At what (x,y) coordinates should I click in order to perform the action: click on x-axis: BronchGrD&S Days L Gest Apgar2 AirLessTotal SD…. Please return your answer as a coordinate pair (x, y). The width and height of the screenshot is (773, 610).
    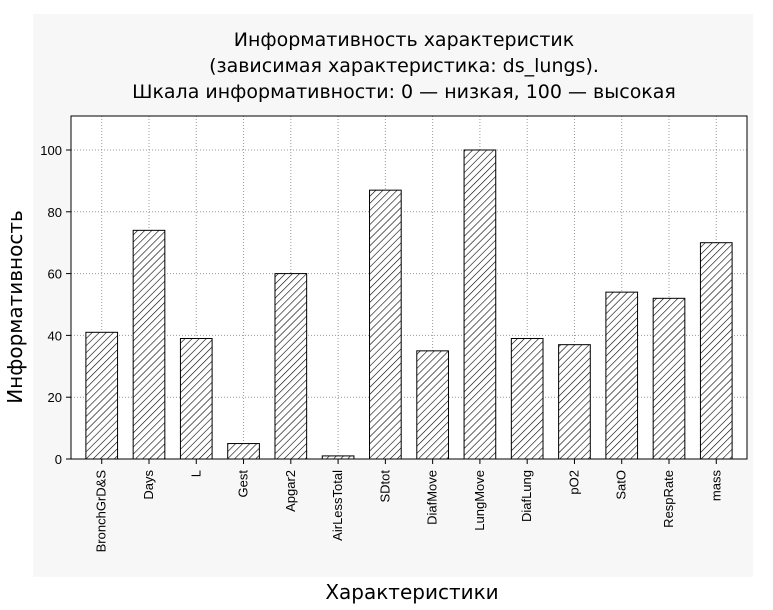
    Looking at the image, I should click on (408, 506).